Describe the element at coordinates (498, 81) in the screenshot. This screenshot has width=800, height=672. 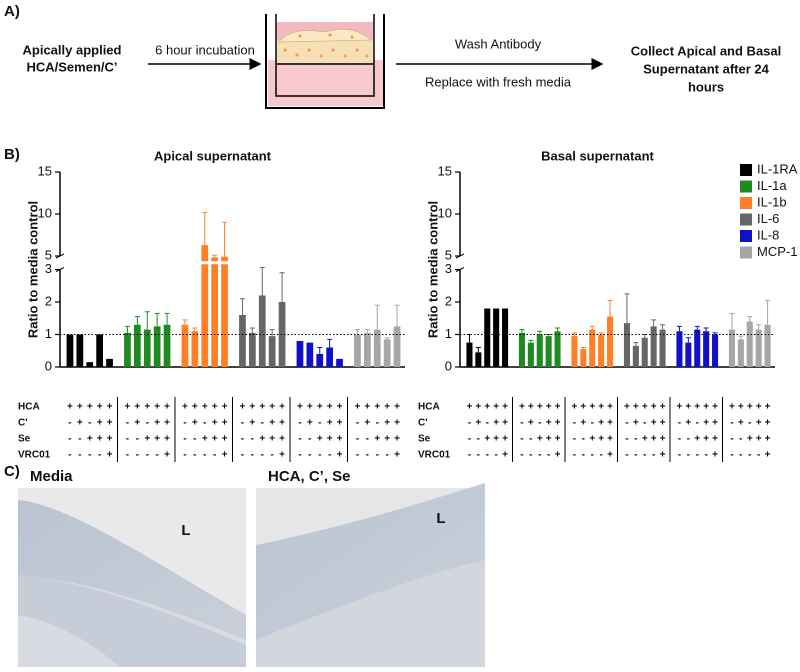
I see `step-text: Replace with fresh media` at that location.